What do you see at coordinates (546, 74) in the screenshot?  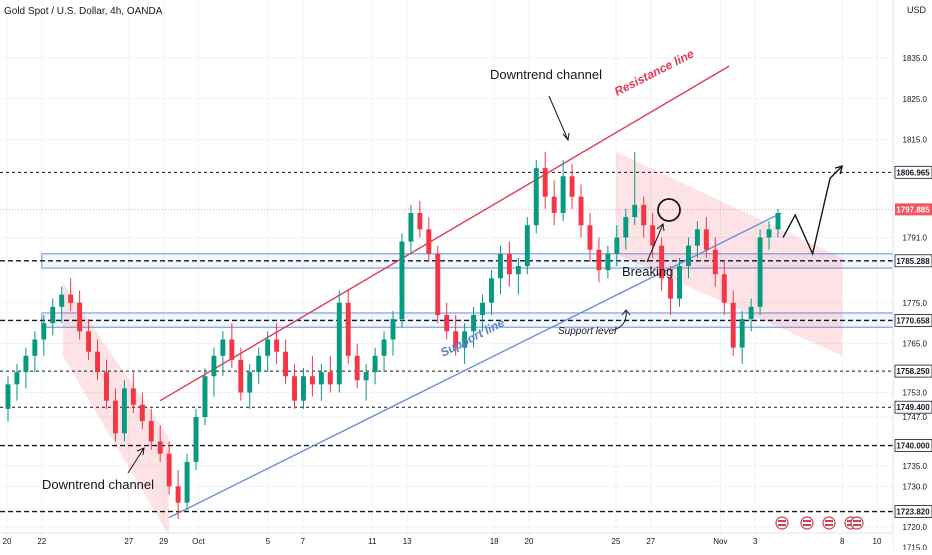 I see `downtrend-channel-label-top: Downtrend channel` at bounding box center [546, 74].